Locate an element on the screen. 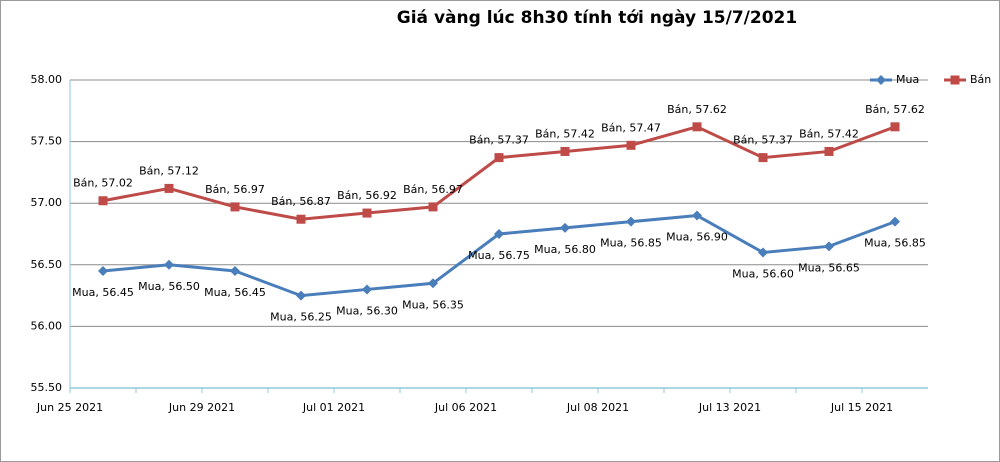 Image resolution: width=1000 pixels, height=462 pixels. data-label: Mua, 56.50 is located at coordinates (169, 286).